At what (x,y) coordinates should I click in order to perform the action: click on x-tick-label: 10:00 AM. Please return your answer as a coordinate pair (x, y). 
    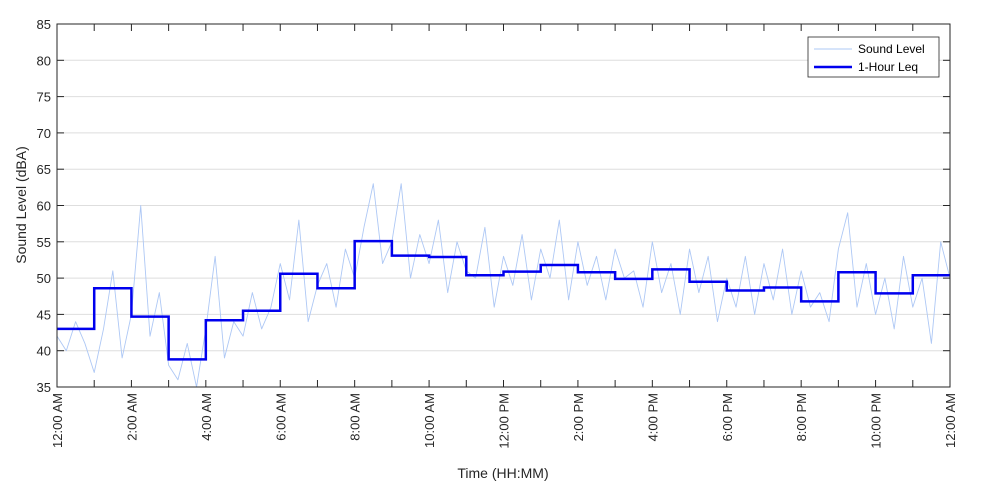
    Looking at the image, I should click on (429, 420).